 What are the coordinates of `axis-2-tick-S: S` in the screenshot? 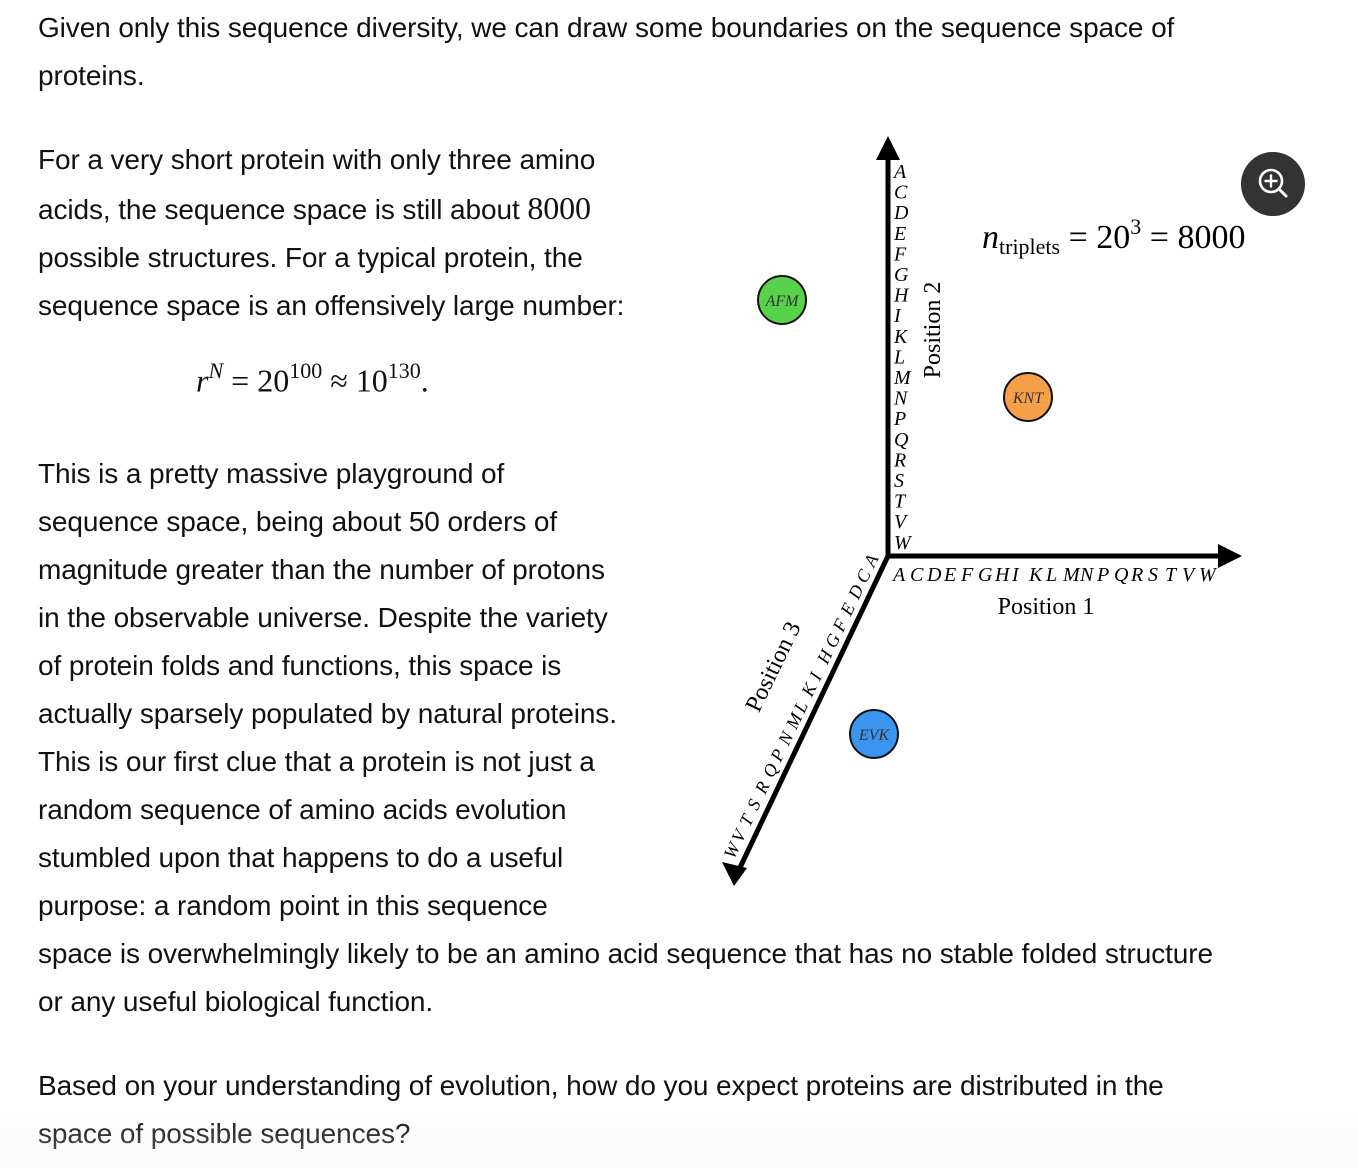 It's located at (899, 481).